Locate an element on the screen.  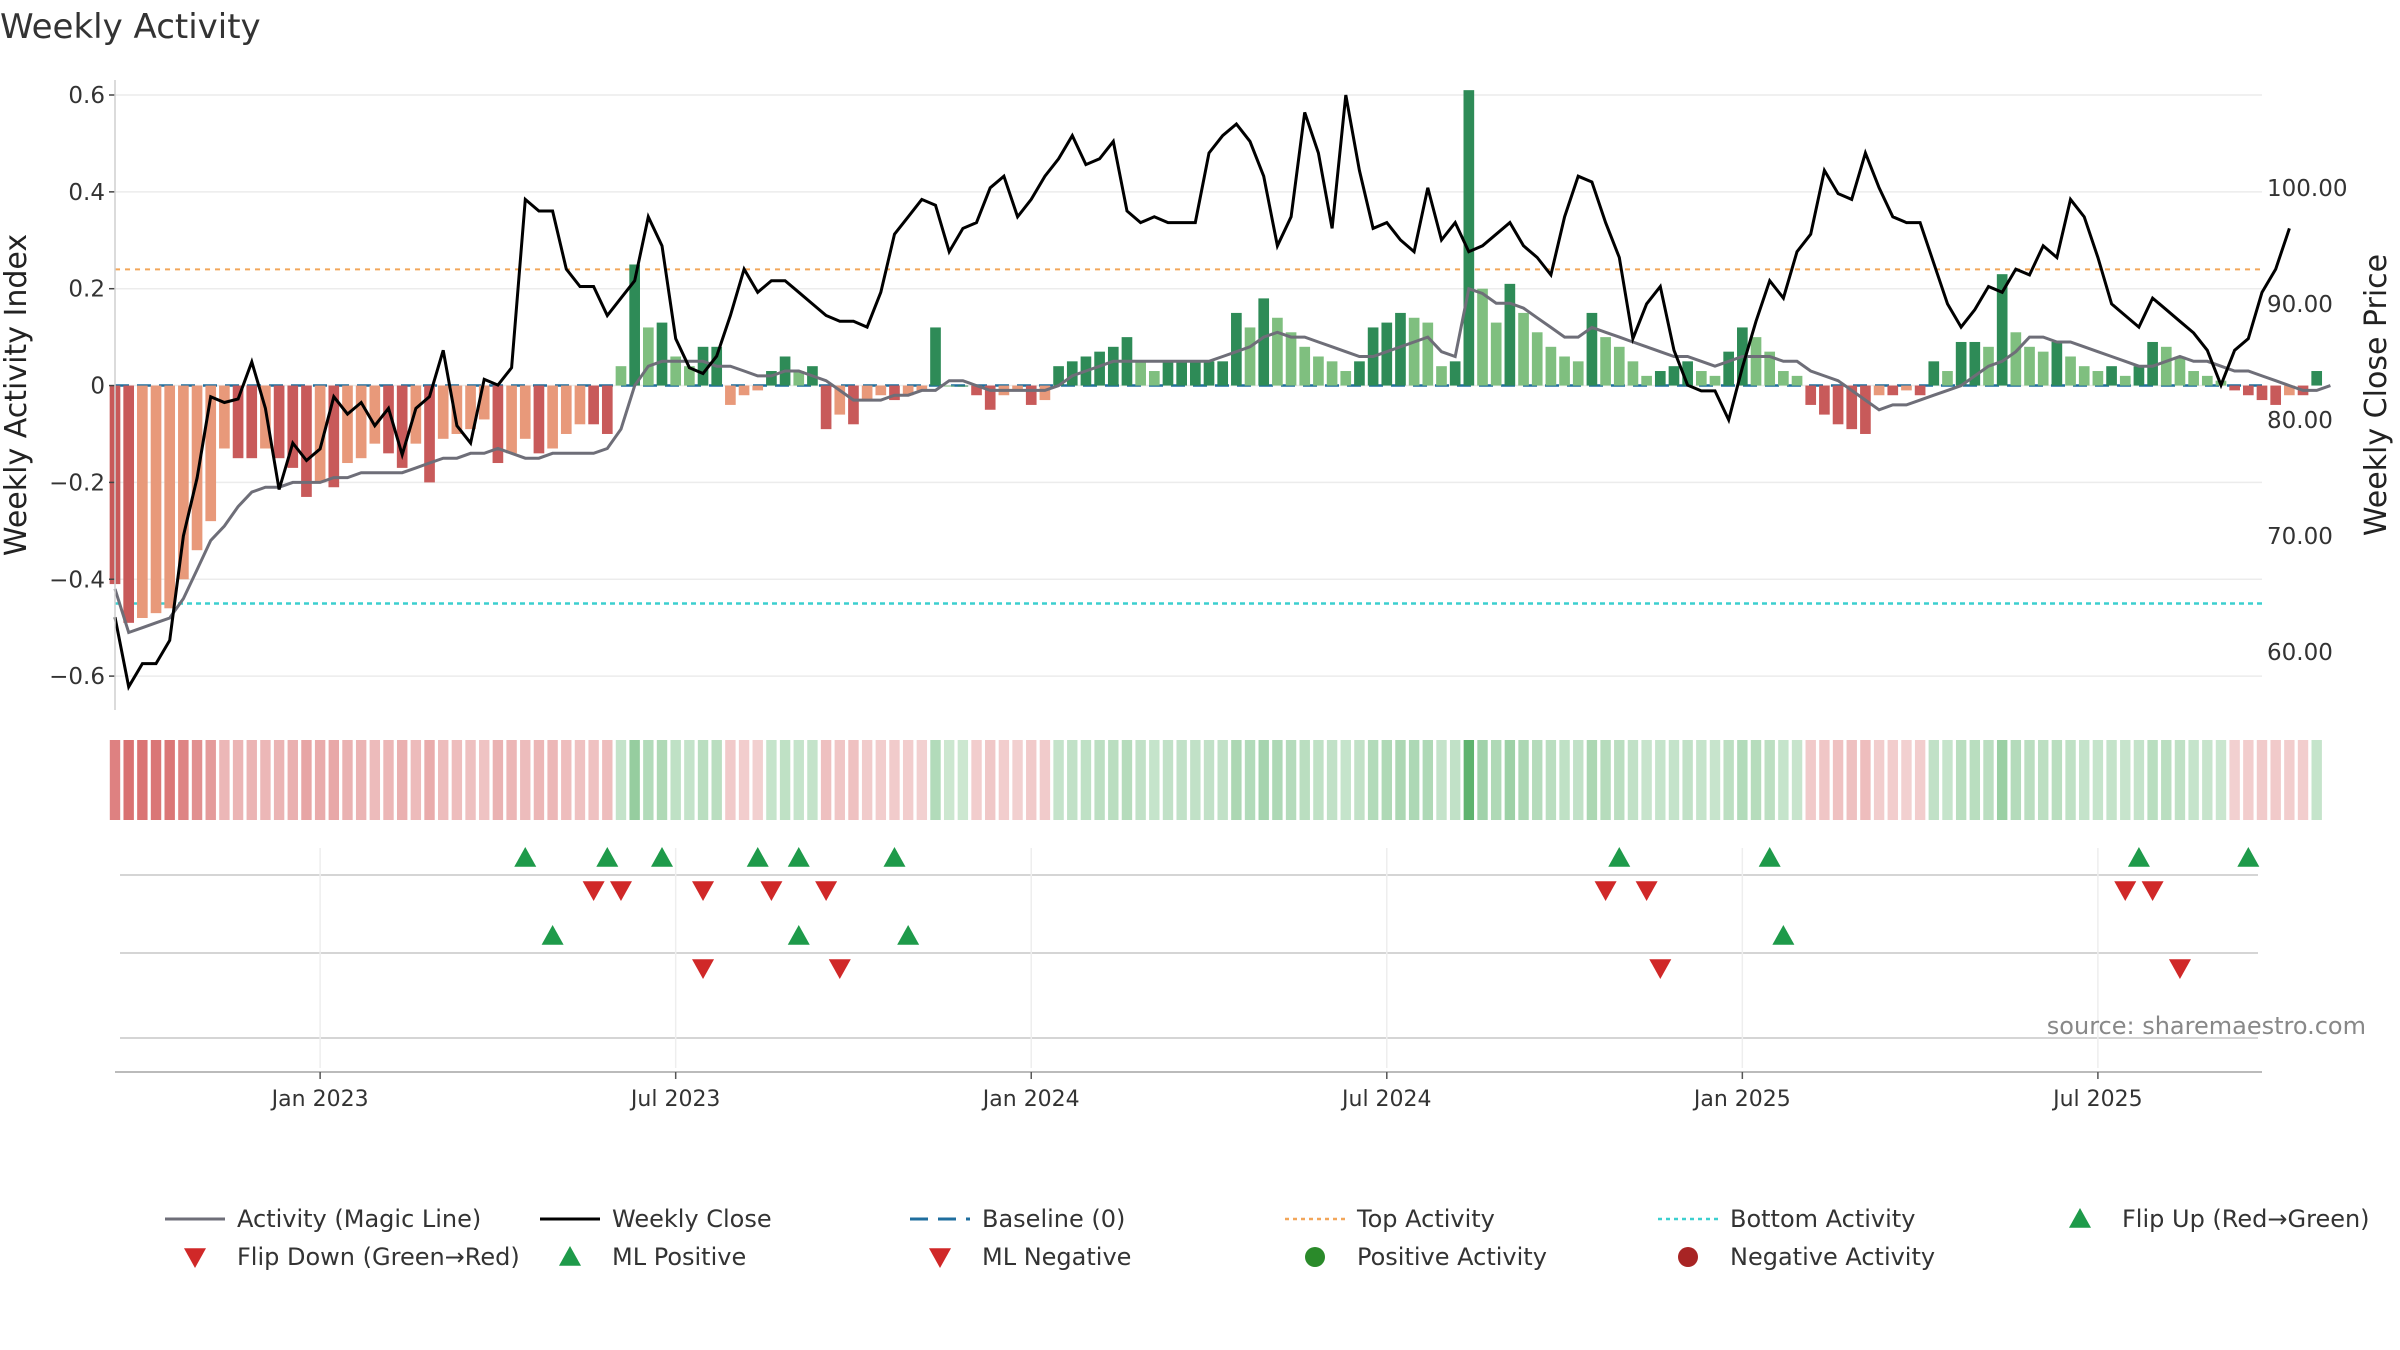
x-tick-label: Jan 2025 is located at coordinates (1741, 1099).